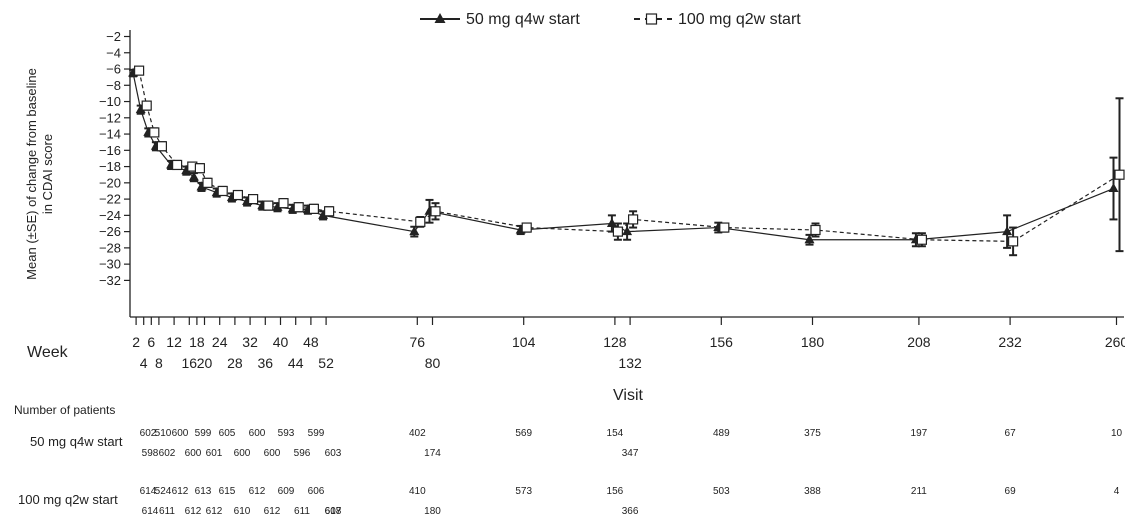 The height and width of the screenshot is (525, 1125). Describe the element at coordinates (47, 174) in the screenshot. I see `y-axis-title-line-2: in CDAI score` at that location.